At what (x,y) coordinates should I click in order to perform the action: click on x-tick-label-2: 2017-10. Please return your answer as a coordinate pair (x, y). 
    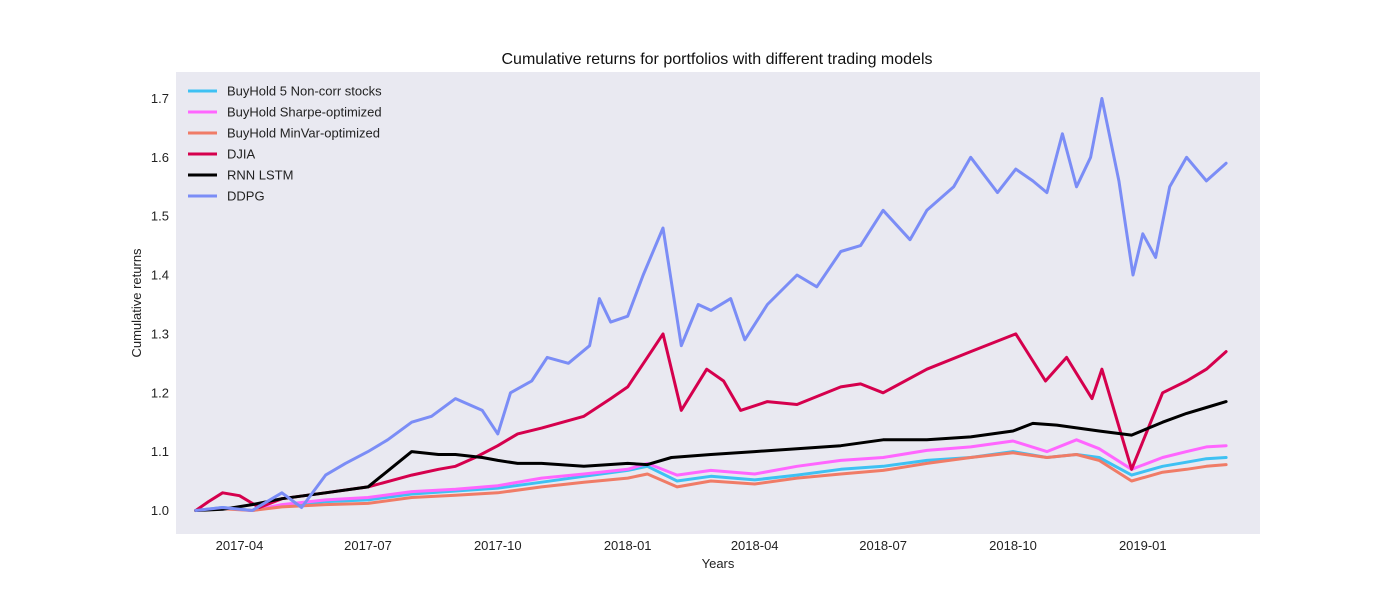
    Looking at the image, I should click on (498, 545).